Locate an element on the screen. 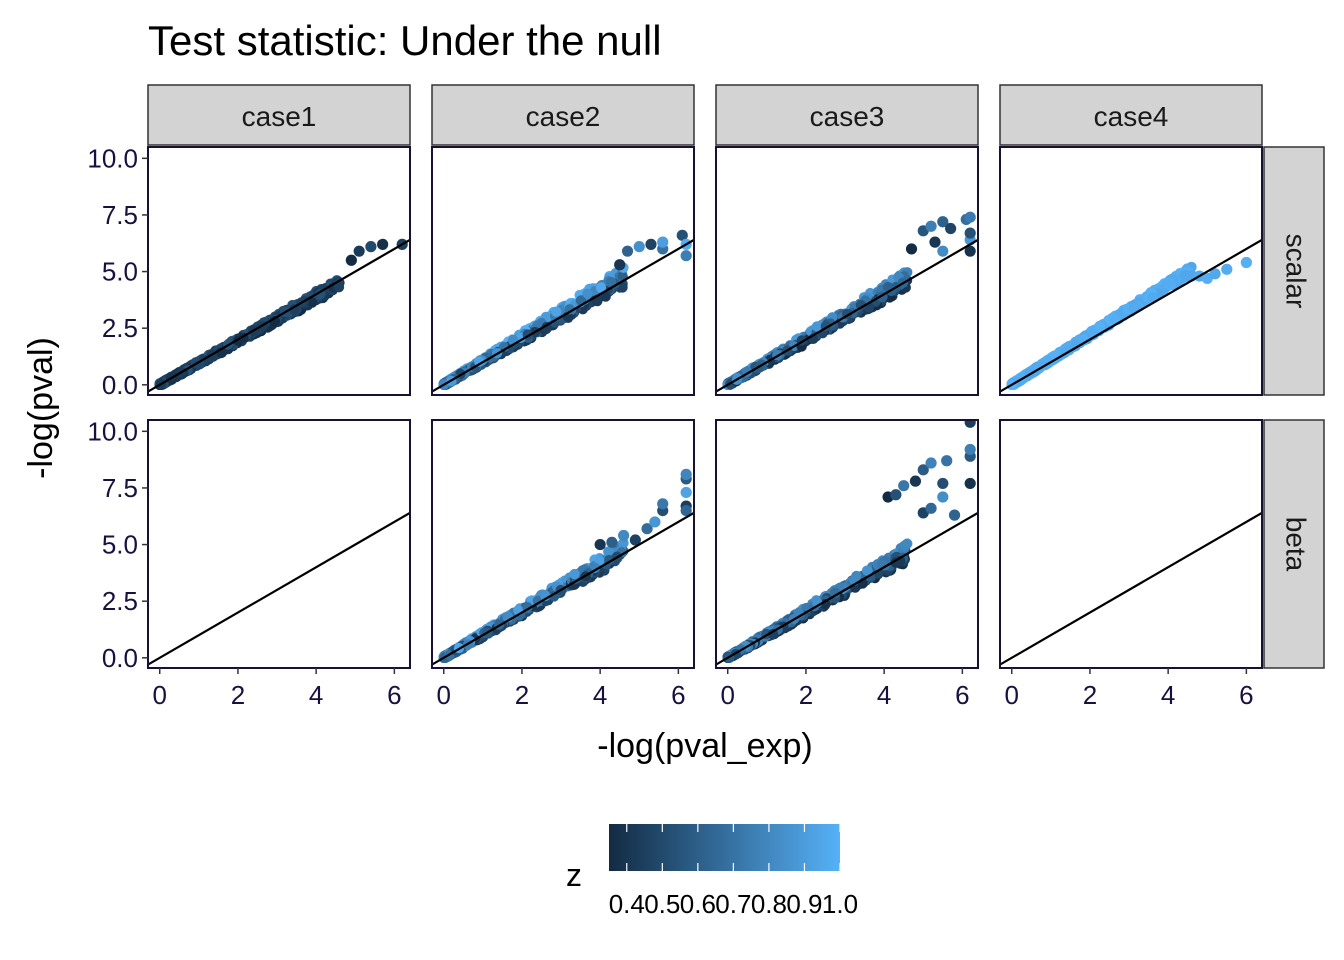 This screenshot has height=960, width=1344. y-tick-label: 10.0 is located at coordinates (112, 158).